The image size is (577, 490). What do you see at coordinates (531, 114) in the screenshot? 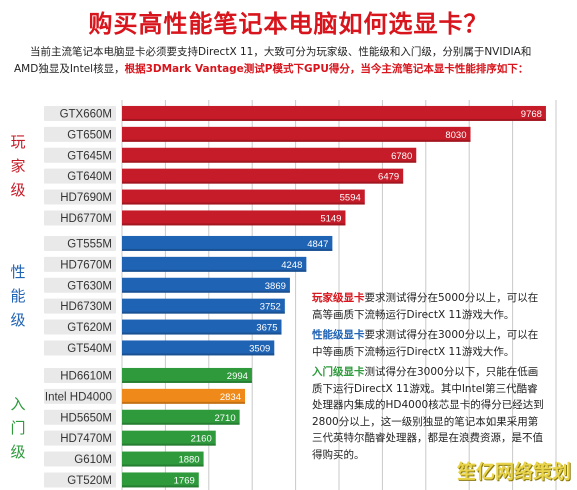
I see `data-label: 9768` at bounding box center [531, 114].